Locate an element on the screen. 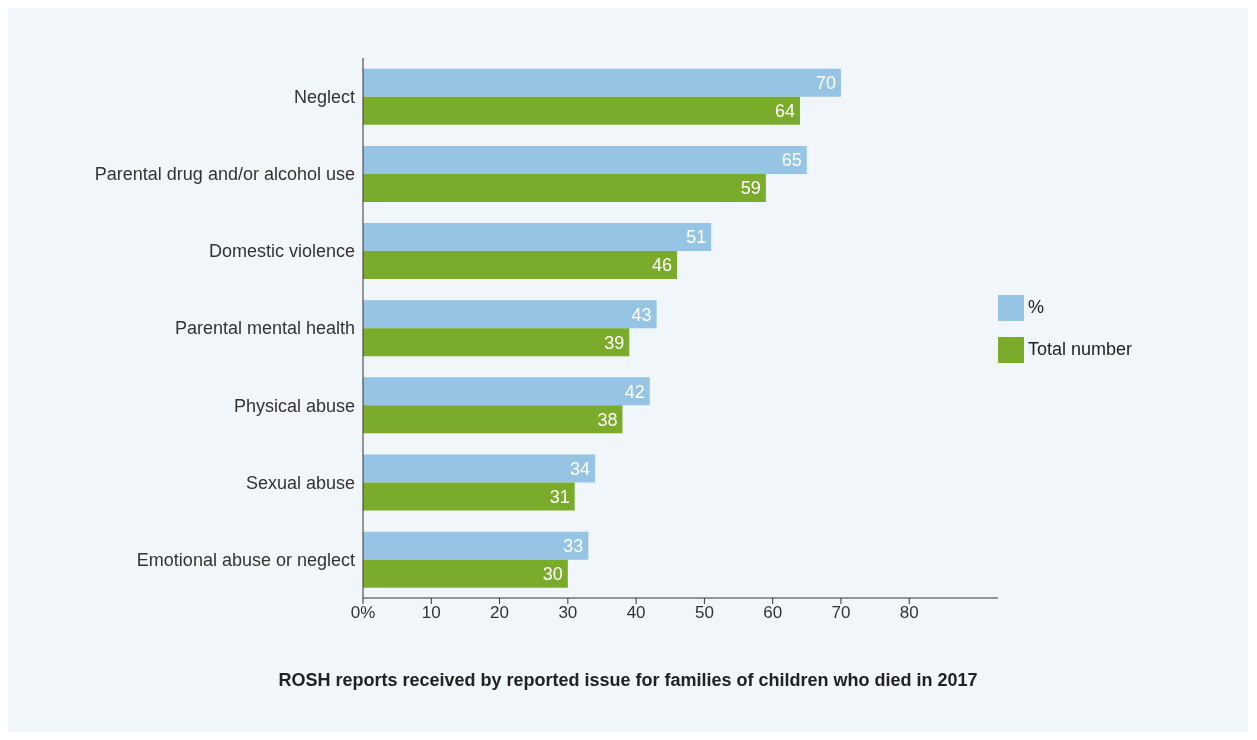  data-label: 34 is located at coordinates (580, 468).